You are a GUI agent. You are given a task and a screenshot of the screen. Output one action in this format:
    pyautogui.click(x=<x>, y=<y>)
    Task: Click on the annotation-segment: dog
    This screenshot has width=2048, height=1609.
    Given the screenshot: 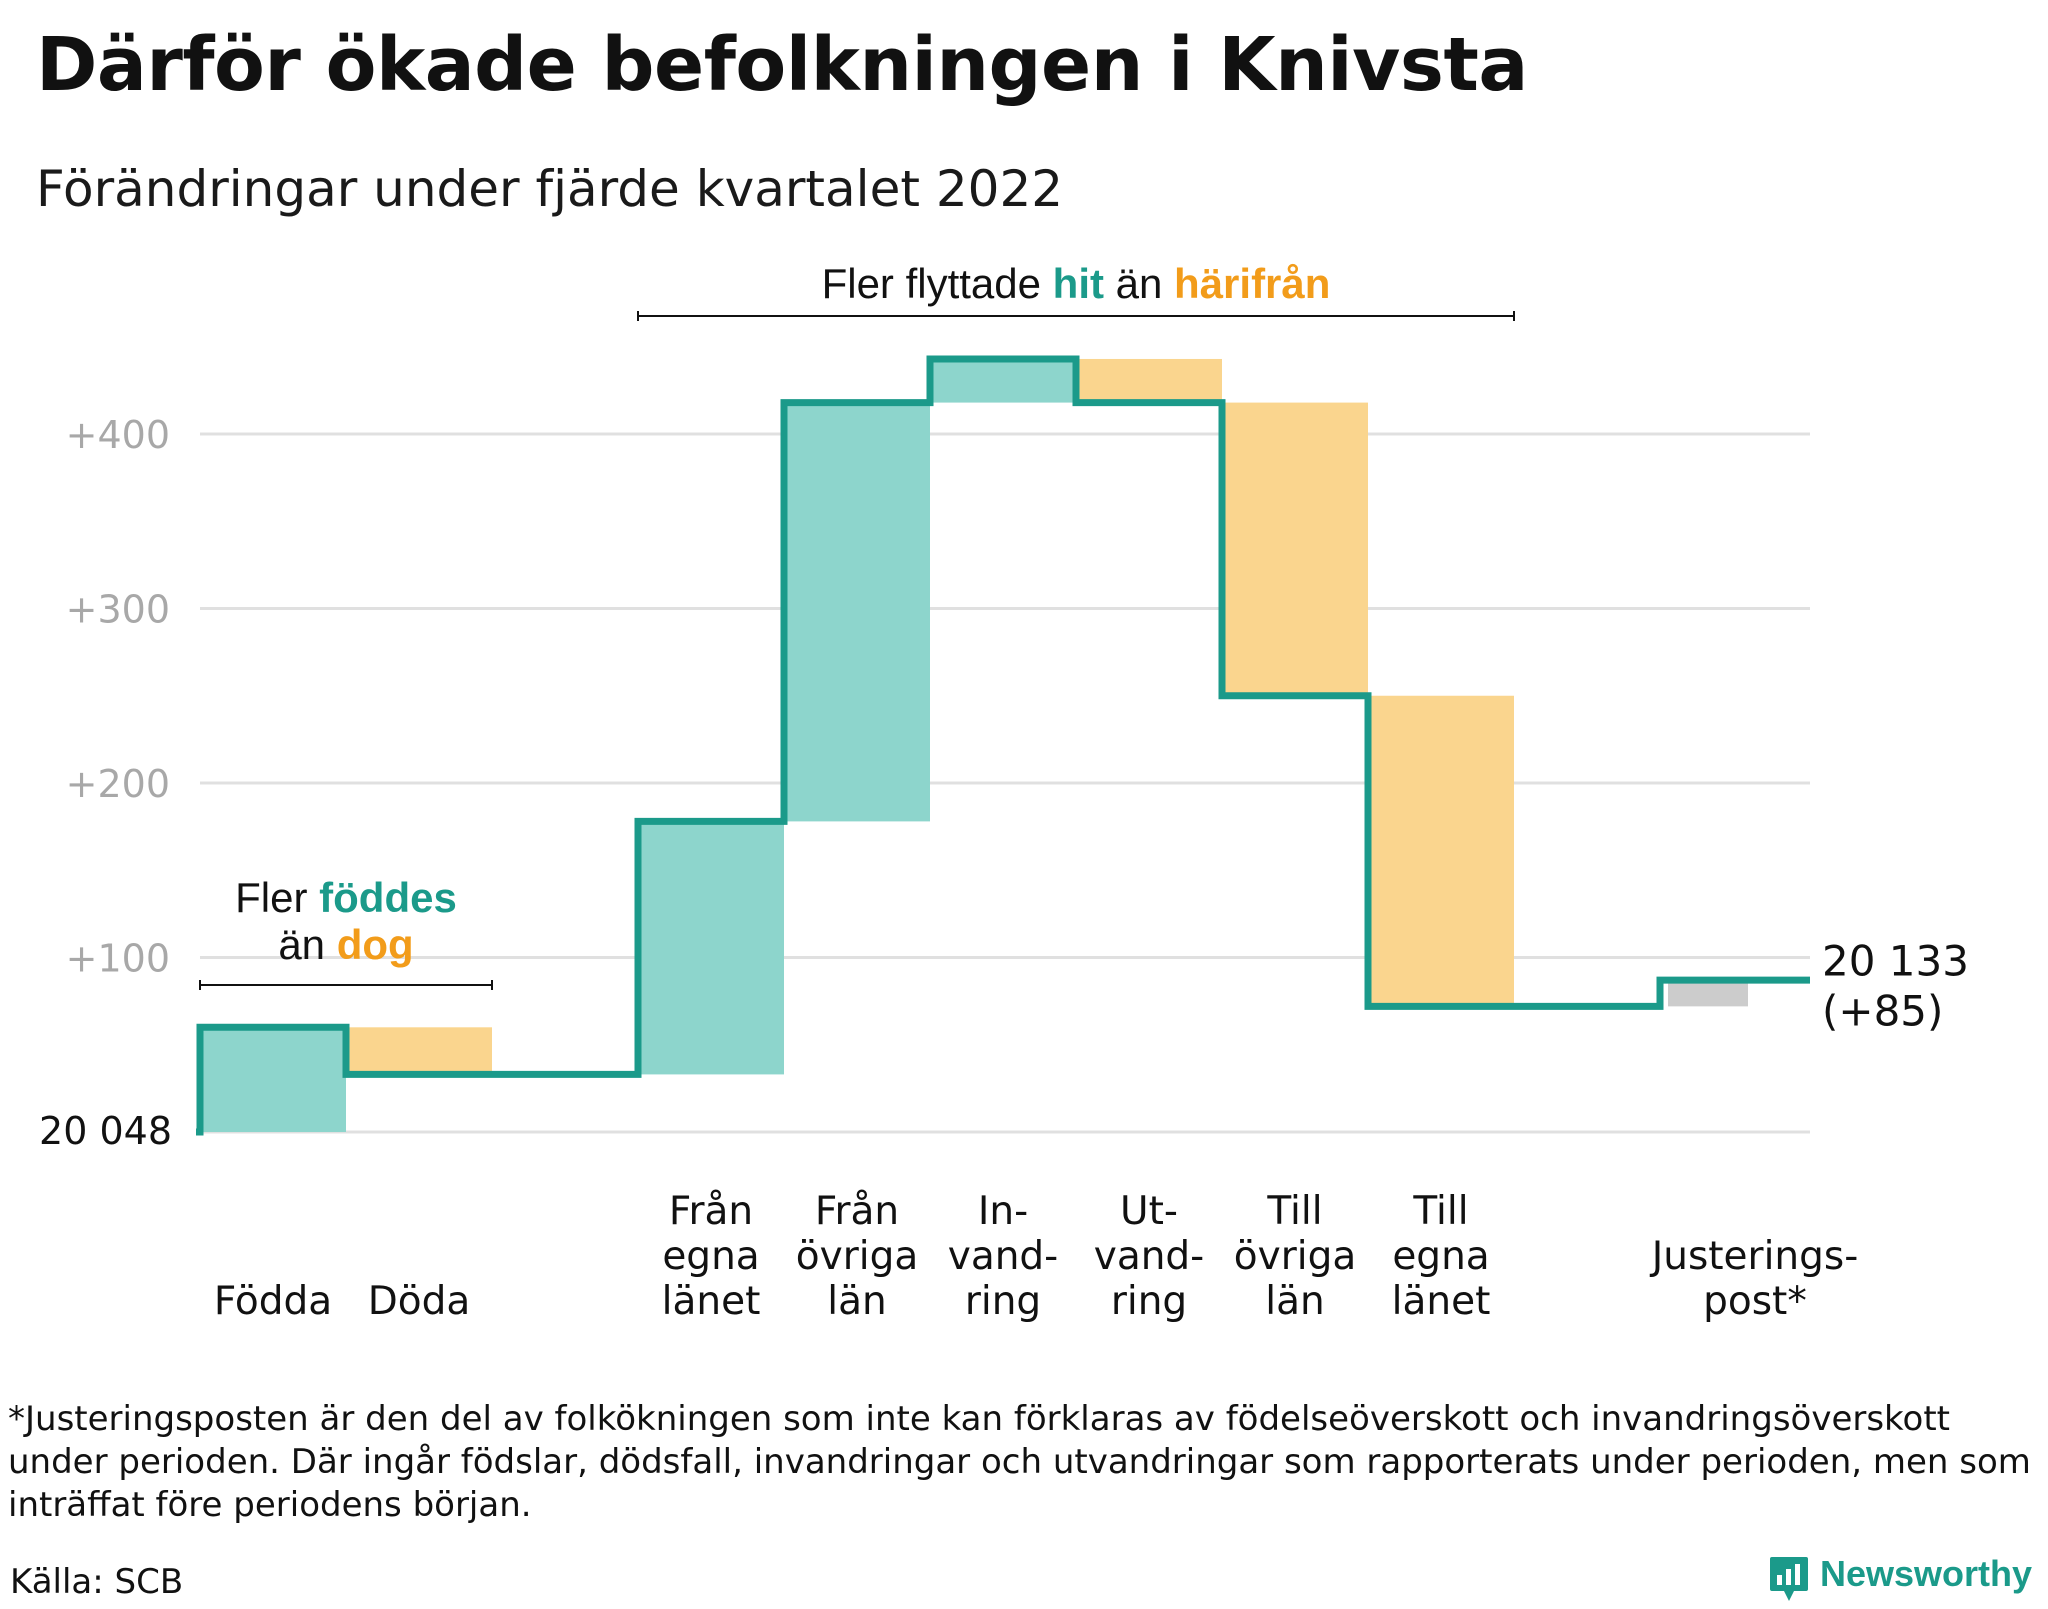 What is the action you would take?
    pyautogui.click(x=375, y=944)
    